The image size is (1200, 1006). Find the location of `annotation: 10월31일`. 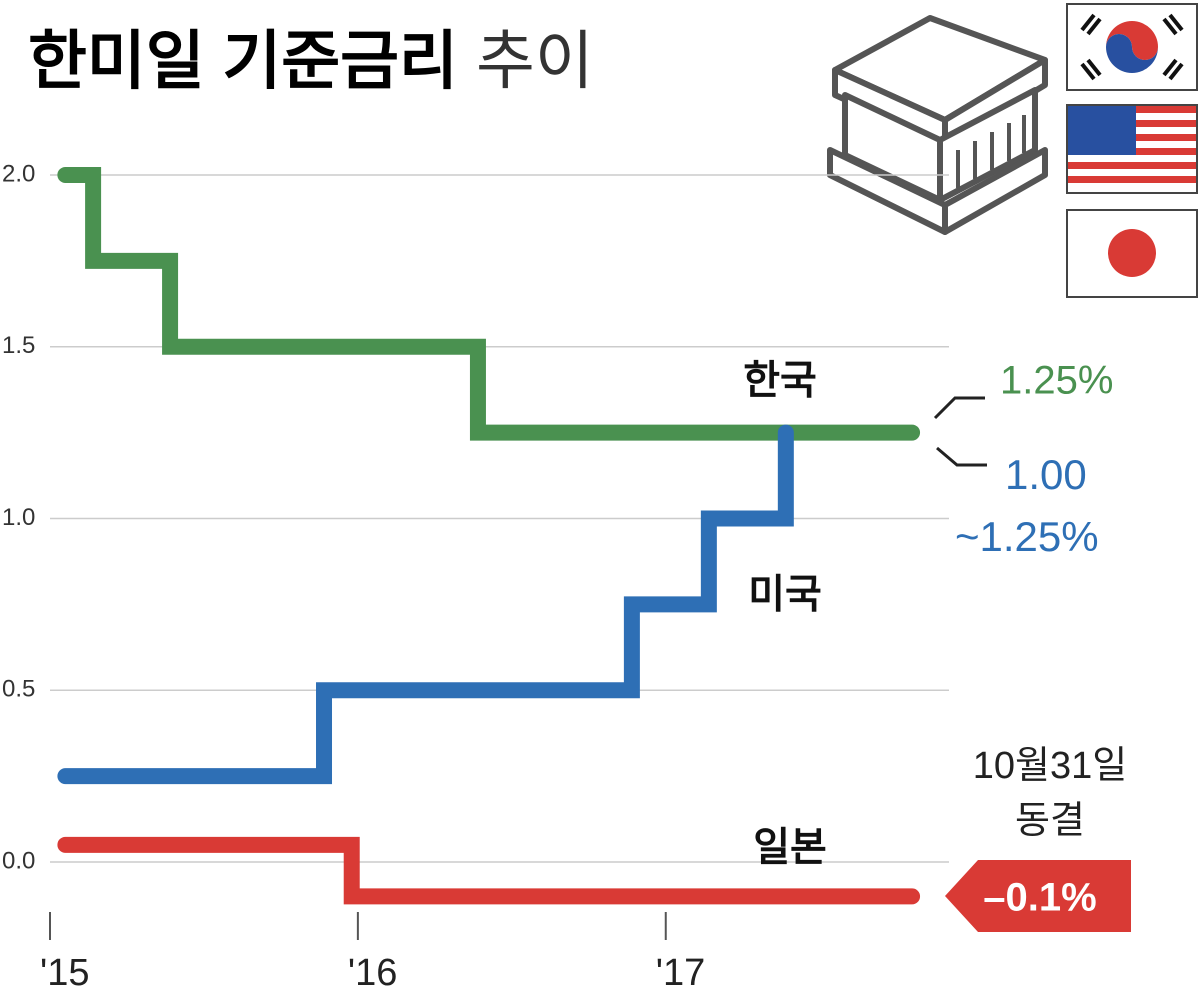

annotation: 10월31일 is located at coordinates (1050, 766).